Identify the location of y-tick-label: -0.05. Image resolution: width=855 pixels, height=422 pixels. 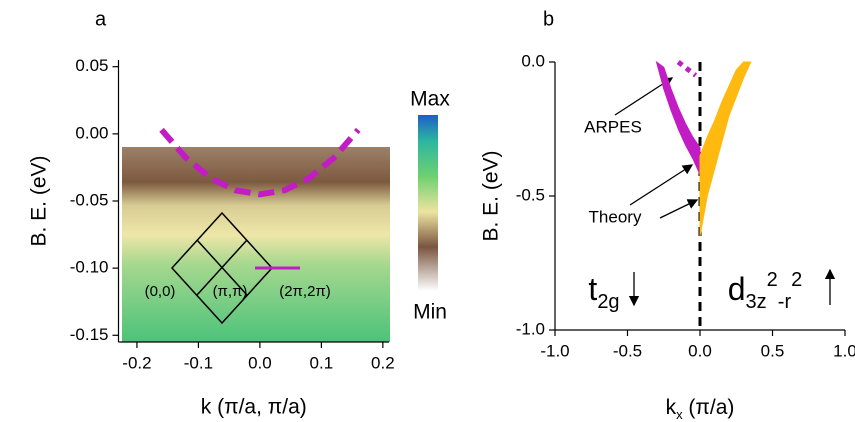
(89, 199).